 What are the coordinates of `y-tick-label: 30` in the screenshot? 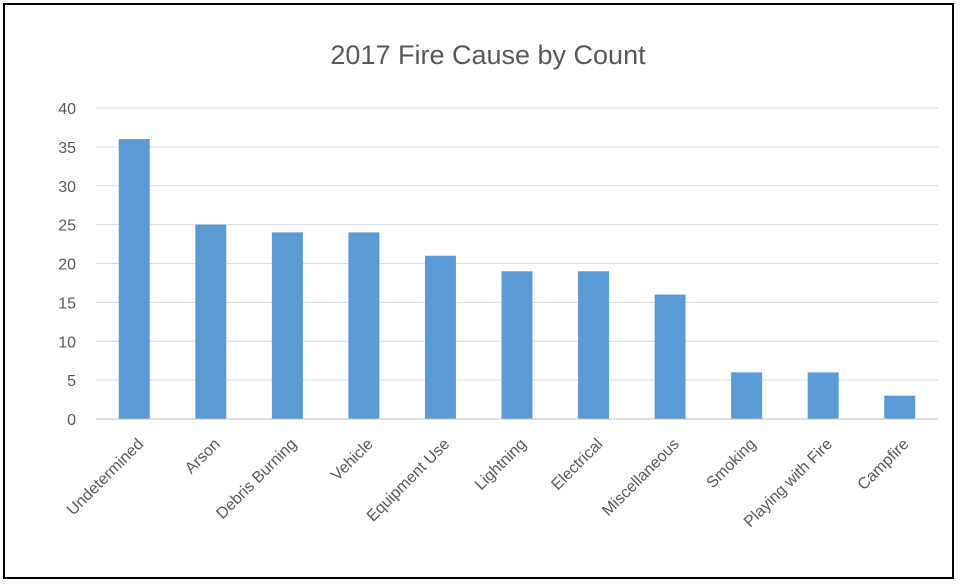 It's located at (67, 187).